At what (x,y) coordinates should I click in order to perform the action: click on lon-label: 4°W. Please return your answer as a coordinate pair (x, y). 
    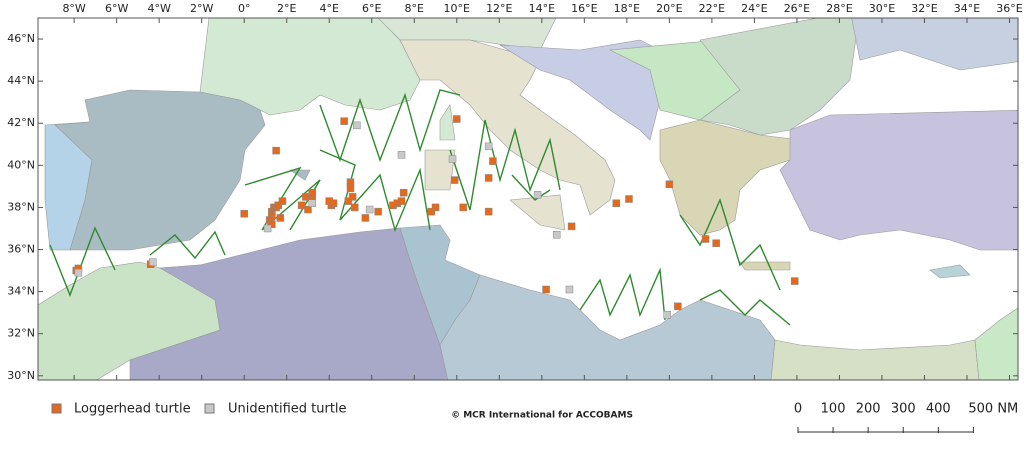
    Looking at the image, I should click on (158, 8).